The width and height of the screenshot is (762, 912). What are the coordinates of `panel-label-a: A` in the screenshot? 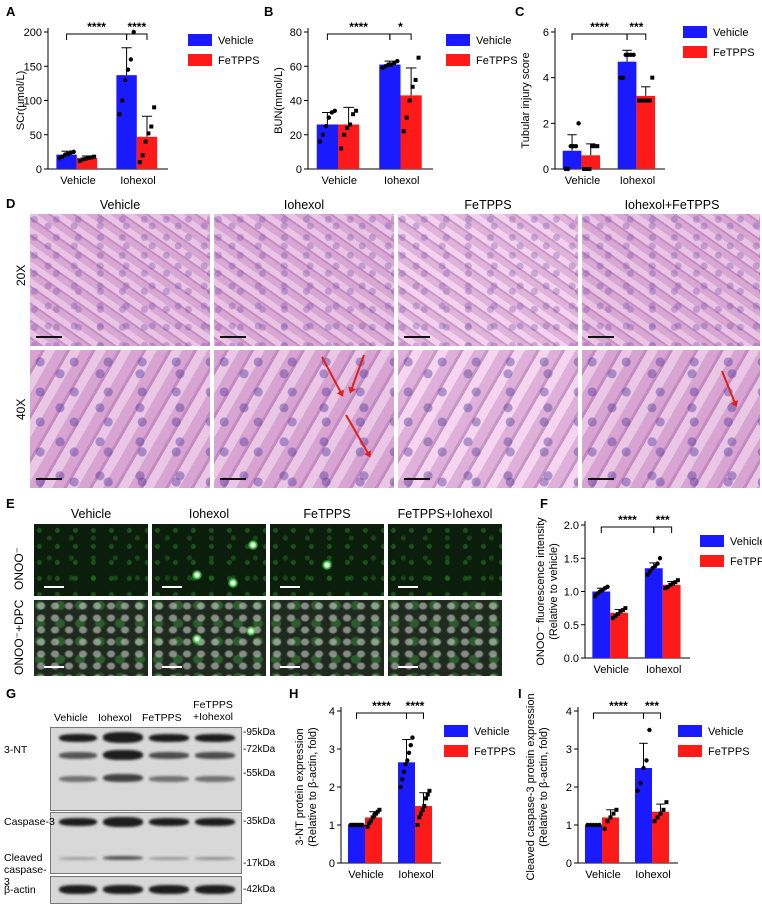 It's located at (11, 11).